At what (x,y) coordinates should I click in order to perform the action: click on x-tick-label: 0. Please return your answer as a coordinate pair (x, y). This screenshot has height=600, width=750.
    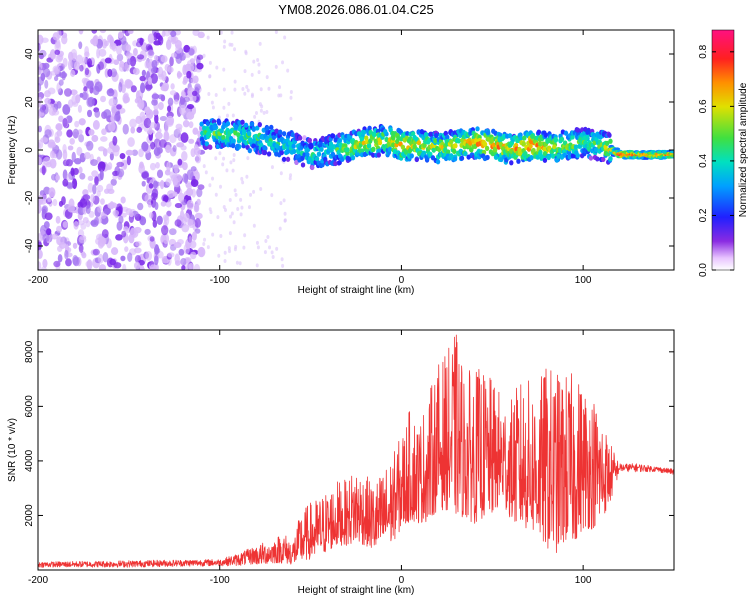
    Looking at the image, I should click on (402, 280).